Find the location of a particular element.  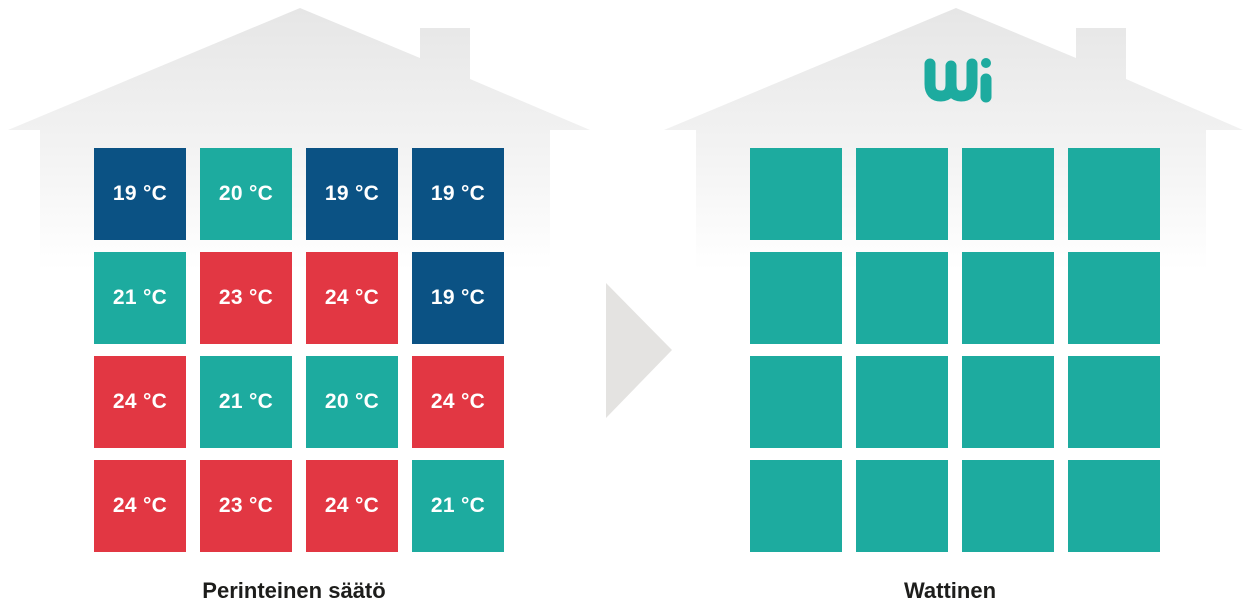

left-house-caption: Perinteinen säätö is located at coordinates (294, 590).